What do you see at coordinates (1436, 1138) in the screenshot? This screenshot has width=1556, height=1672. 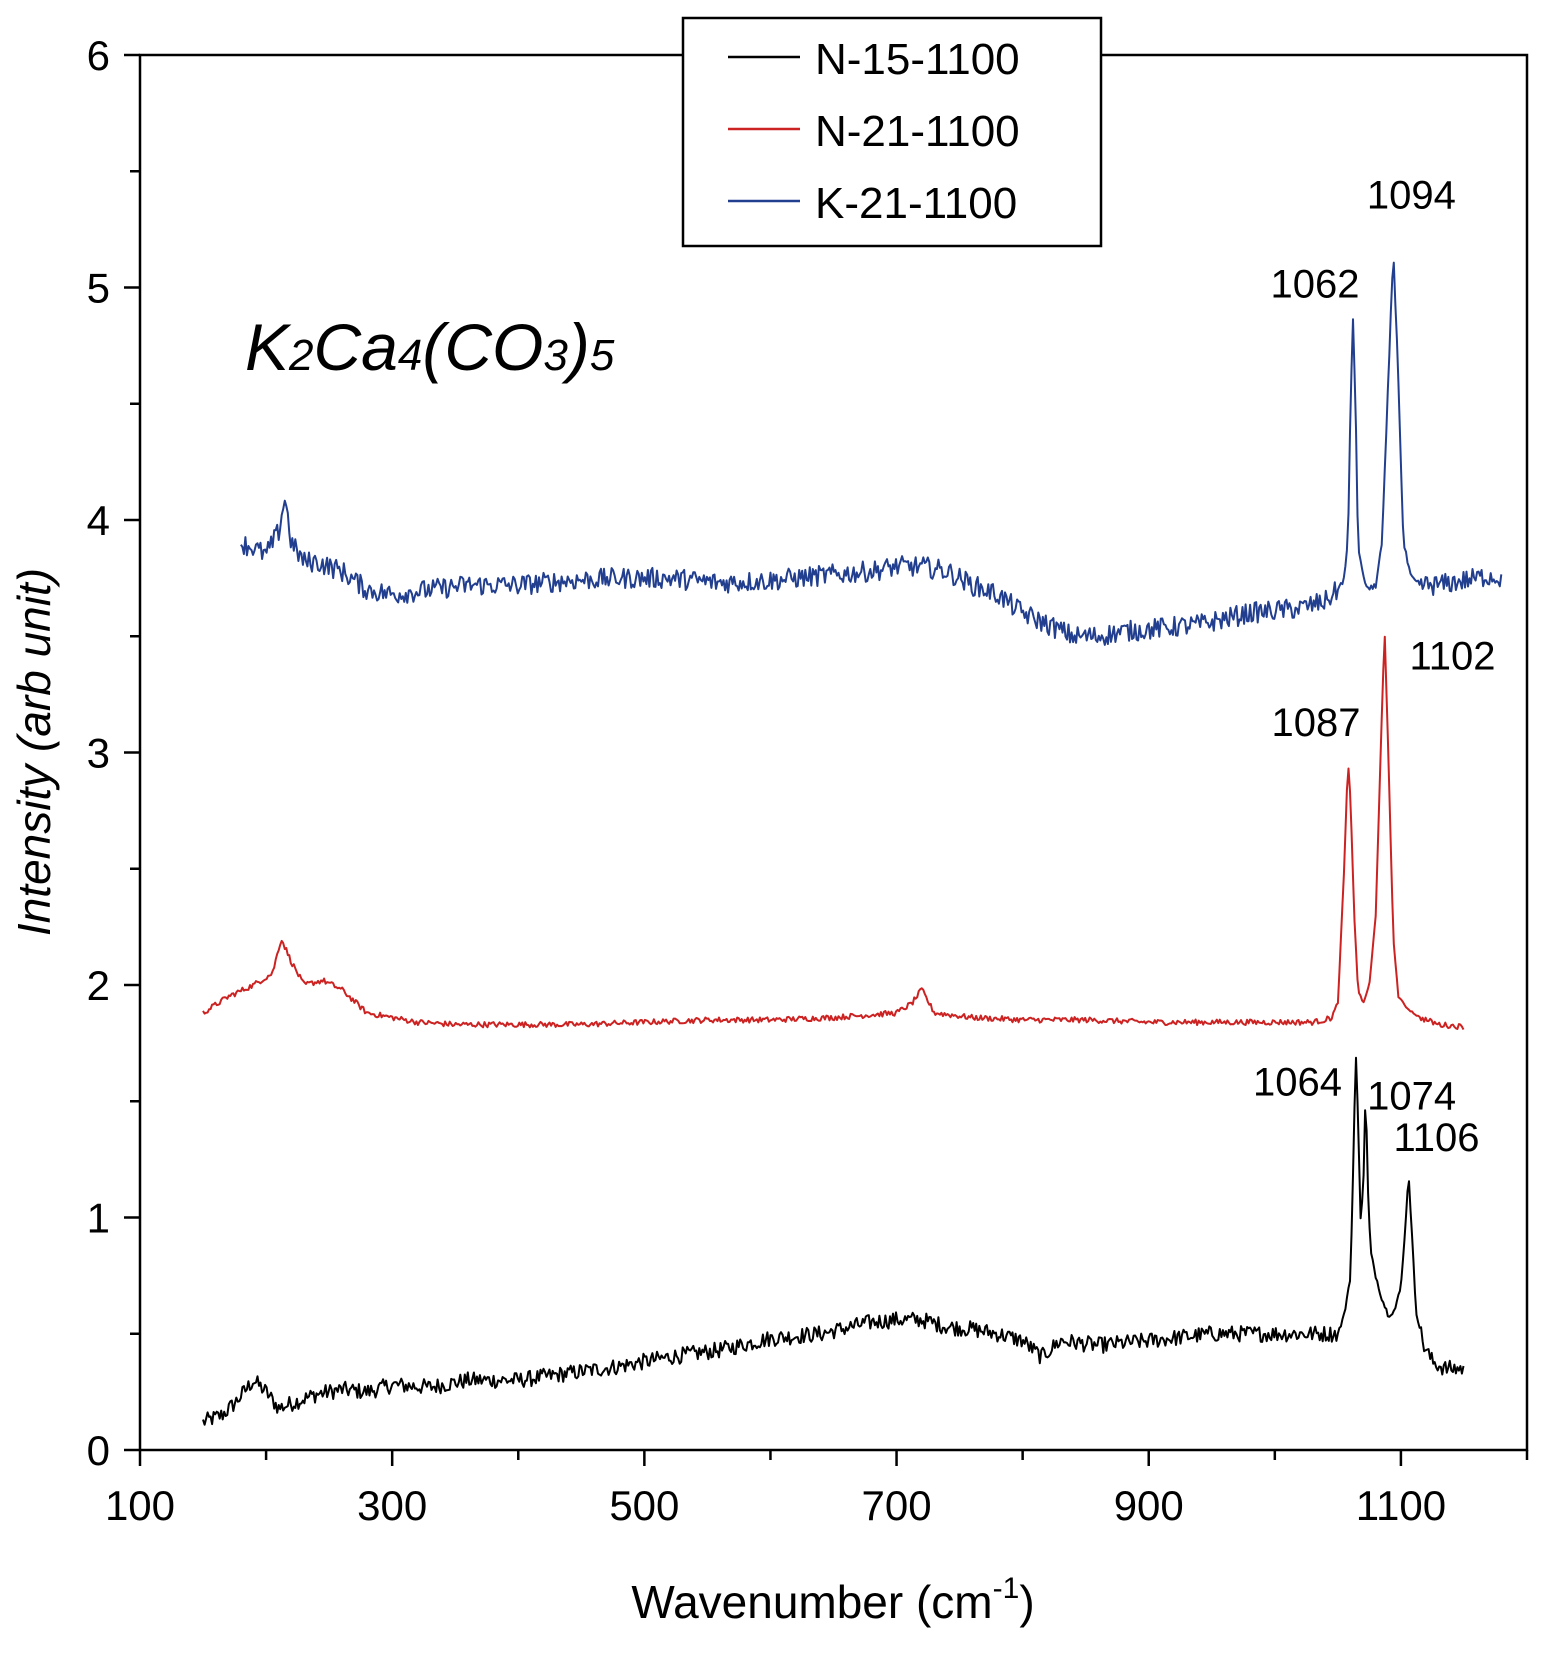 I see `peak-label: 1106` at bounding box center [1436, 1138].